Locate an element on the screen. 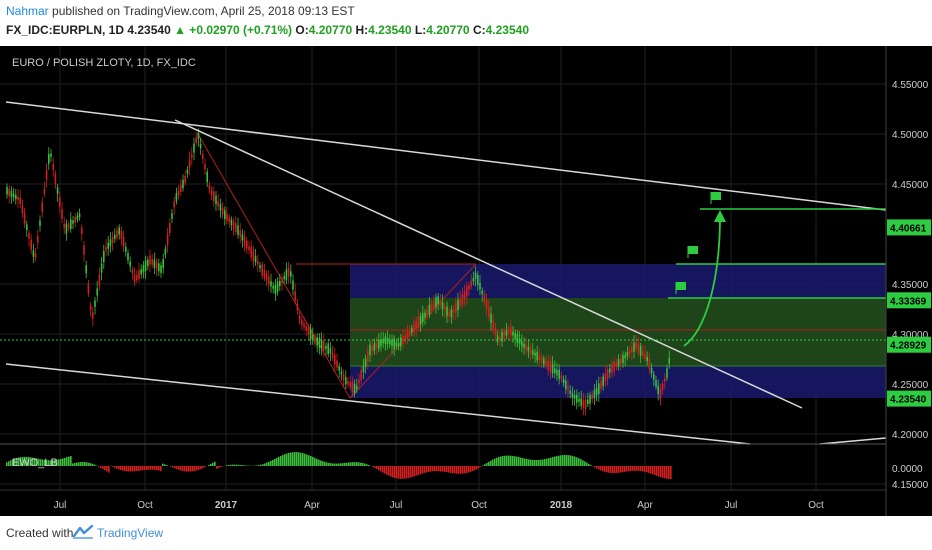  author-link: Nahmar is located at coordinates (27, 11).